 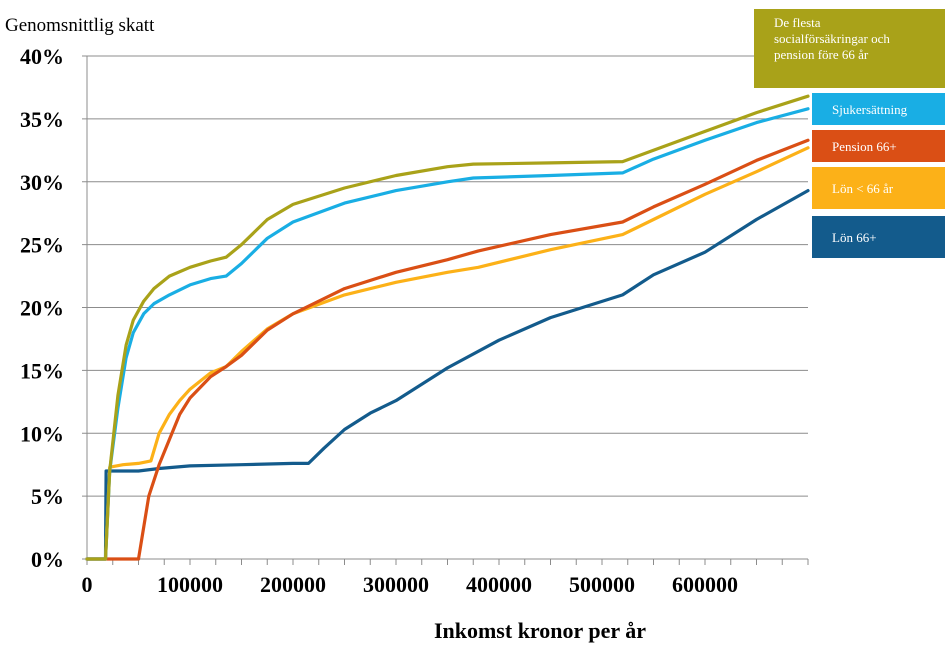 What do you see at coordinates (864, 146) in the screenshot?
I see `legend-label: Pension 66+` at bounding box center [864, 146].